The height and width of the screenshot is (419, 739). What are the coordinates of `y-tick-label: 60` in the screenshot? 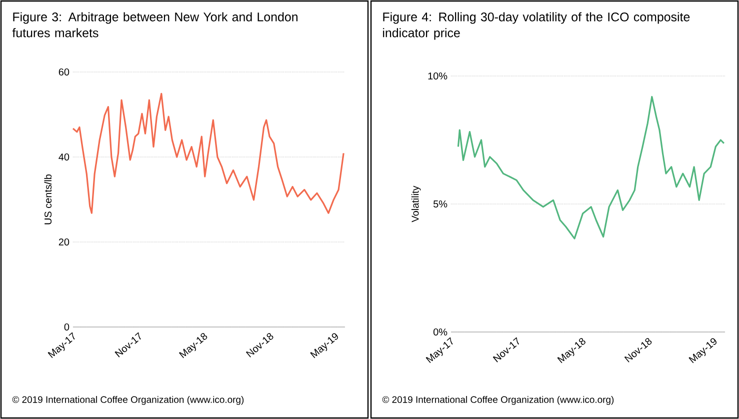 It's located at (64, 72).